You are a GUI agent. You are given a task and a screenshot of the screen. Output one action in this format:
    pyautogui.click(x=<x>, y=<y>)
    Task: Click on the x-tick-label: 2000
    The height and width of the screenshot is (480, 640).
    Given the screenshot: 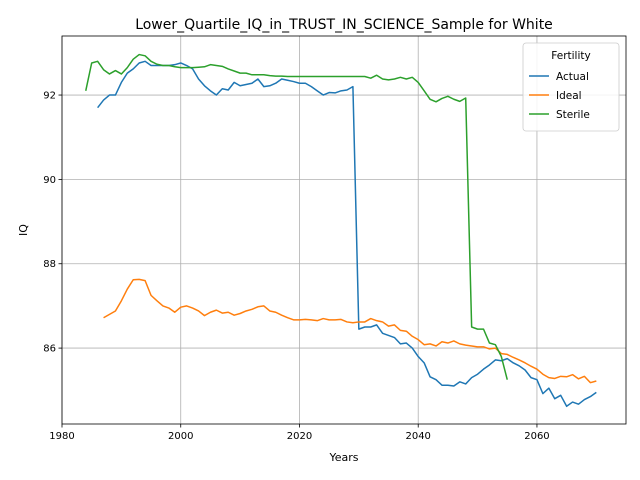 What is the action you would take?
    pyautogui.click(x=180, y=436)
    